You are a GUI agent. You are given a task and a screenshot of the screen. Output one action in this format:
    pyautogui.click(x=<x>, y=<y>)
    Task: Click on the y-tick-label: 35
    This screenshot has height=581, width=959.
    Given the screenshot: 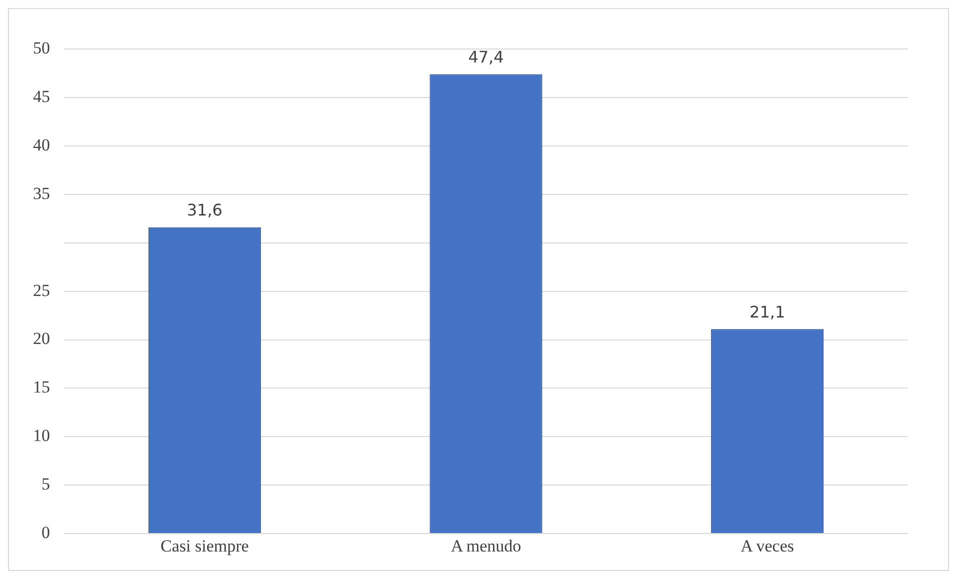 What is the action you would take?
    pyautogui.click(x=41, y=193)
    